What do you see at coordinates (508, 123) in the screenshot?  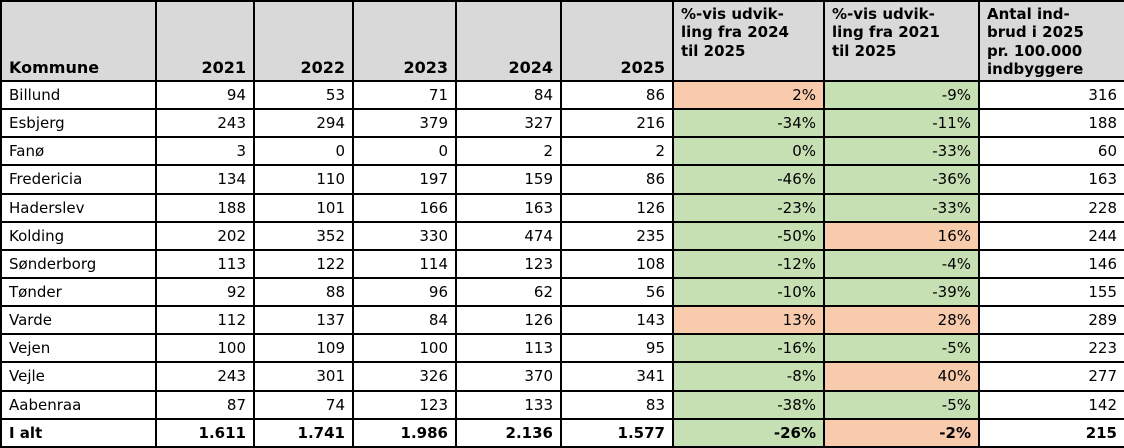 I see `year-value-cell-y2024: 327` at bounding box center [508, 123].